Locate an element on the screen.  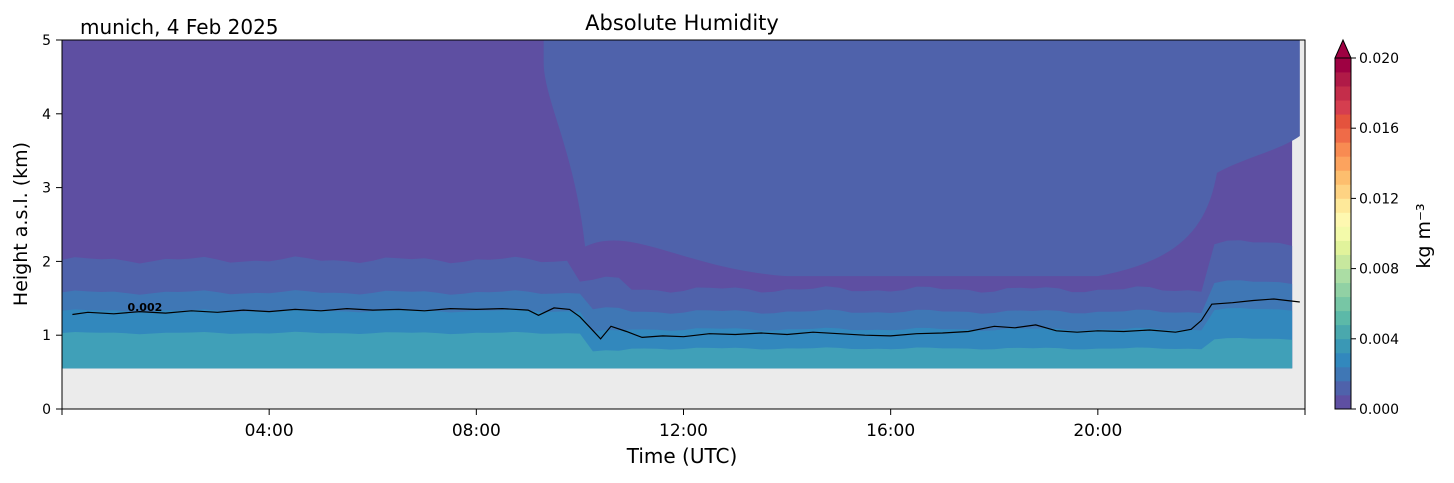
contour-line is located at coordinates (686, 319).